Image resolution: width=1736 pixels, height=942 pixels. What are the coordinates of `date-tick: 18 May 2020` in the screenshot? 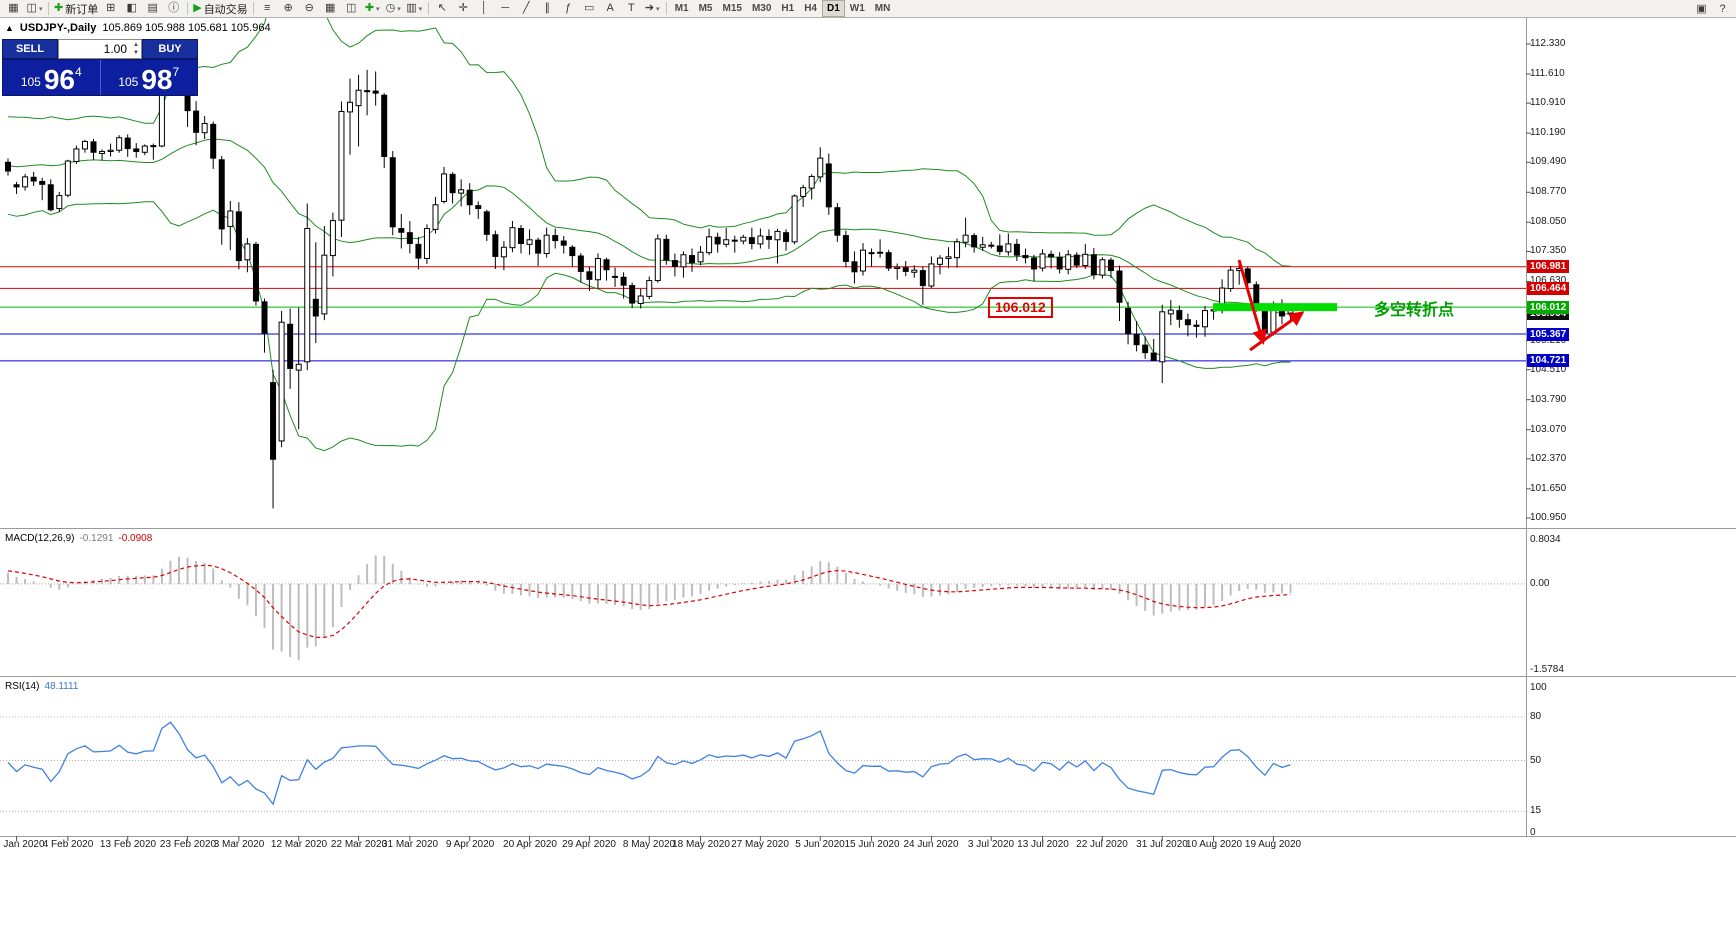 It's located at (701, 844).